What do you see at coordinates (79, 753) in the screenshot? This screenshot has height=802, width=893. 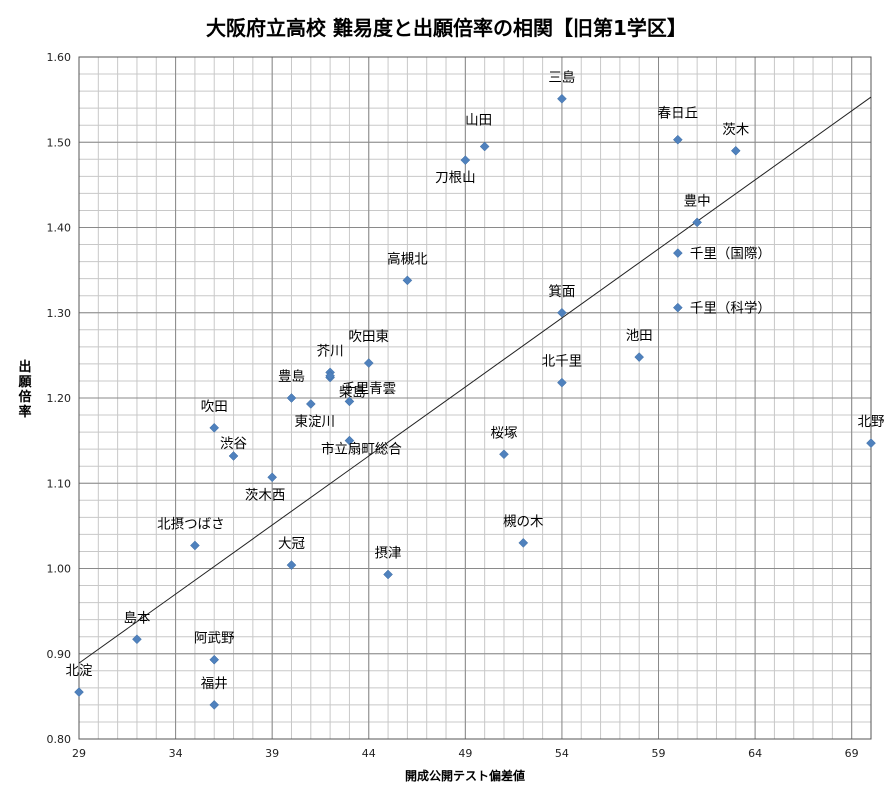 I see `x-tick-label: 29` at bounding box center [79, 753].